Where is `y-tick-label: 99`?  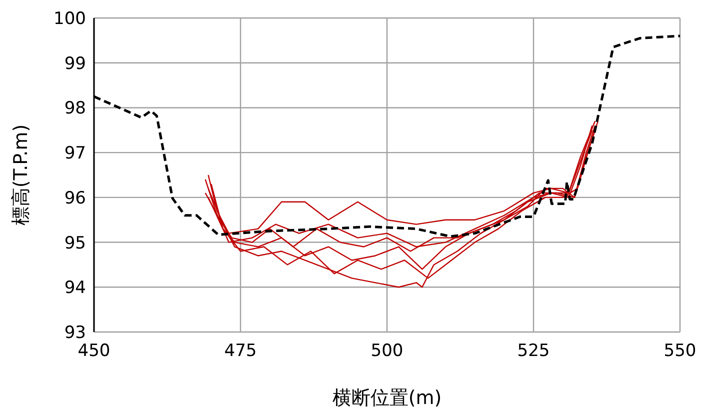 y-tick-label: 99 is located at coordinates (75, 64).